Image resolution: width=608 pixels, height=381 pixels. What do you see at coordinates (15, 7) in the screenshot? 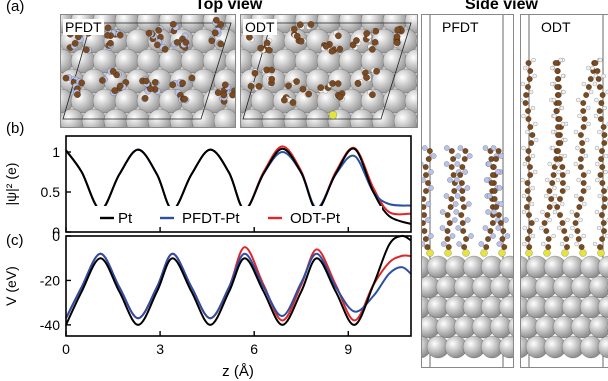
I see `panel-label-a: (a)` at bounding box center [15, 7].